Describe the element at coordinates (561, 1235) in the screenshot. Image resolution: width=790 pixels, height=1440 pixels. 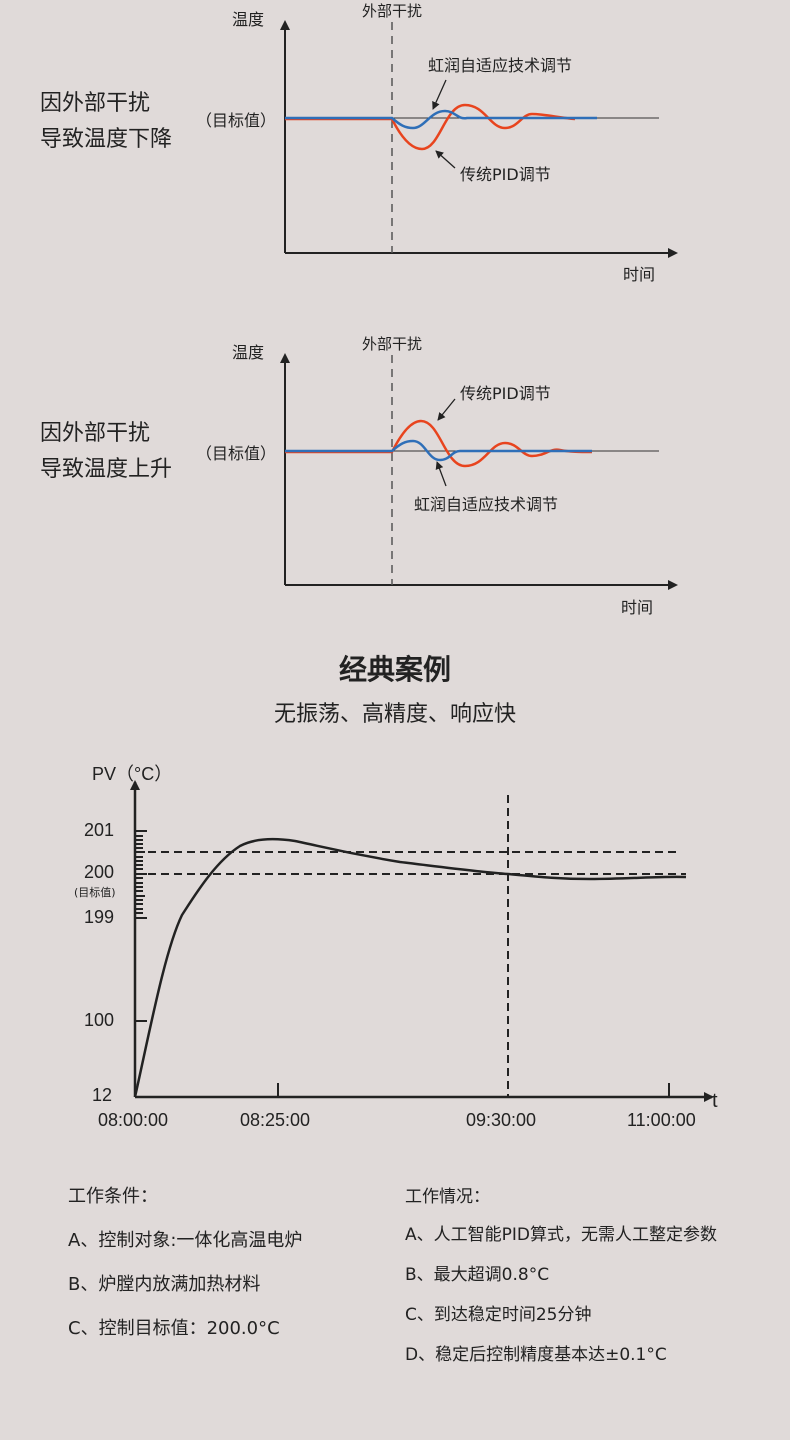
I see `result-item: A、人工智能PID算式，无需人工整定参数` at that location.